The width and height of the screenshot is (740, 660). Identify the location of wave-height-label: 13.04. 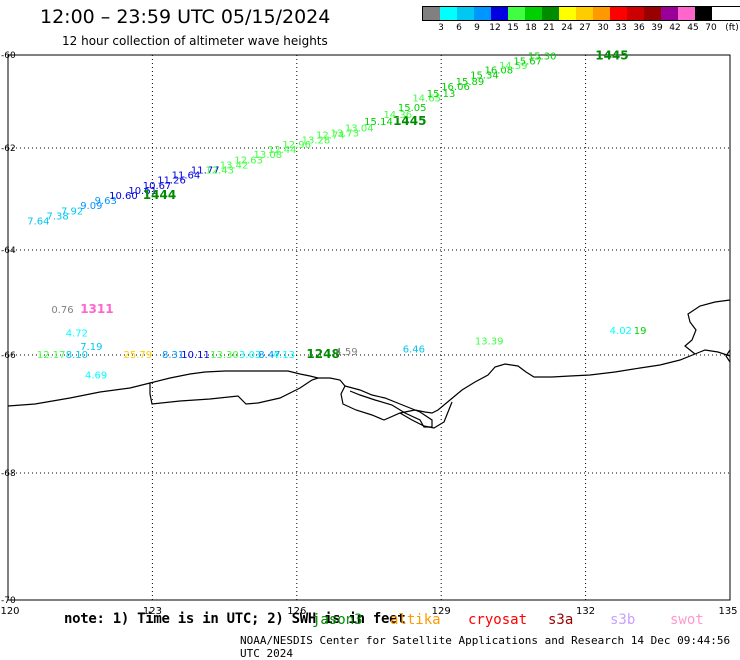
(359, 129).